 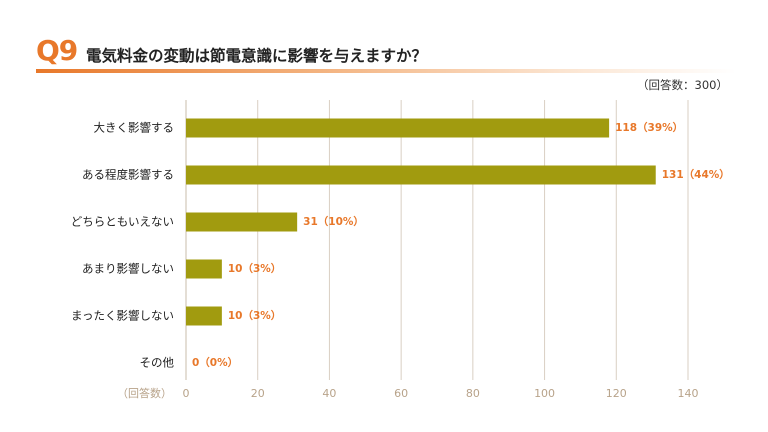 I want to click on category-label: 大きく影響する, so click(x=134, y=128).